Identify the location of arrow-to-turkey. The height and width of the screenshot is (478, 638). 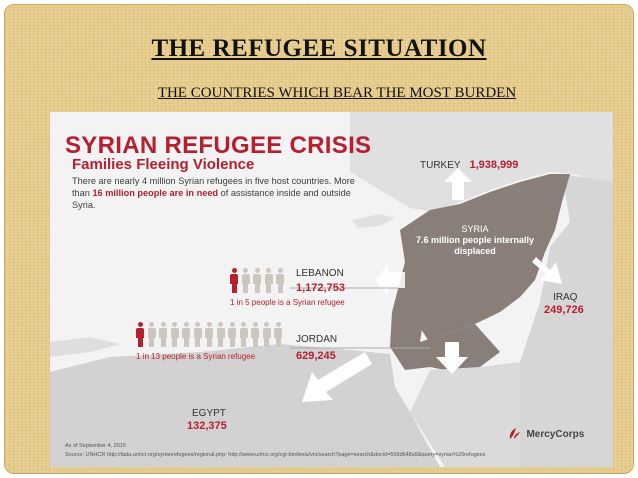
(458, 184).